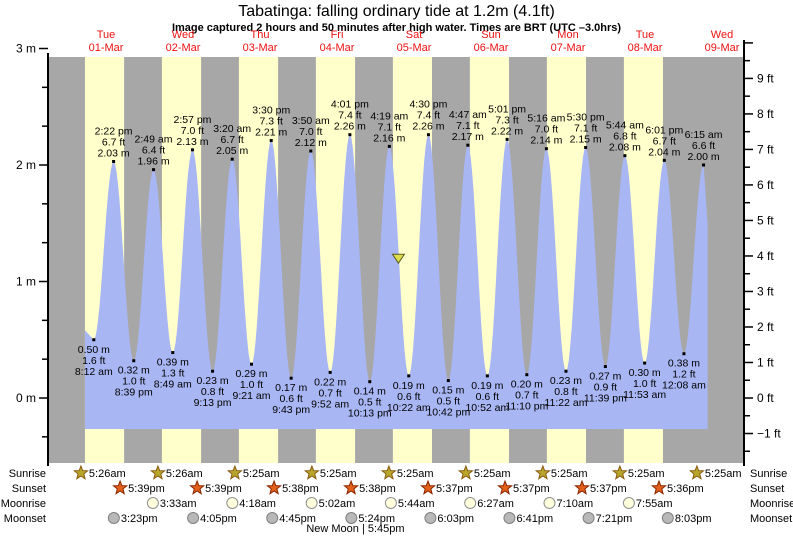 Image resolution: width=793 pixels, height=538 pixels. What do you see at coordinates (337, 35) in the screenshot?
I see `day-label-weekday: Fri` at bounding box center [337, 35].